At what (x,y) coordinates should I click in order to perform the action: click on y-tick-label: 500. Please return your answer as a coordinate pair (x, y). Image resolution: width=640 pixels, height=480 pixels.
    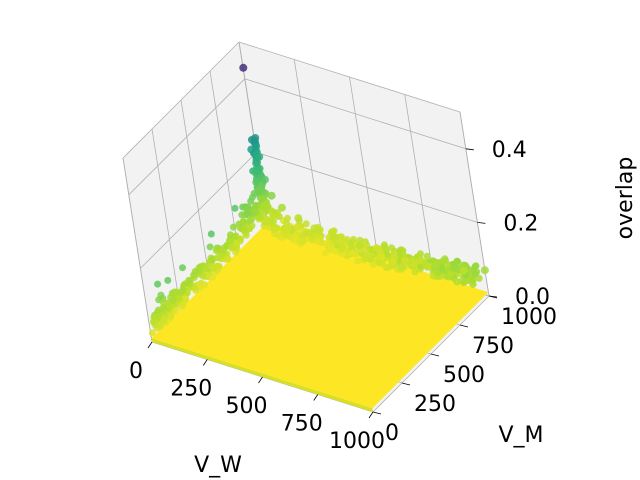
    Looking at the image, I should click on (464, 375).